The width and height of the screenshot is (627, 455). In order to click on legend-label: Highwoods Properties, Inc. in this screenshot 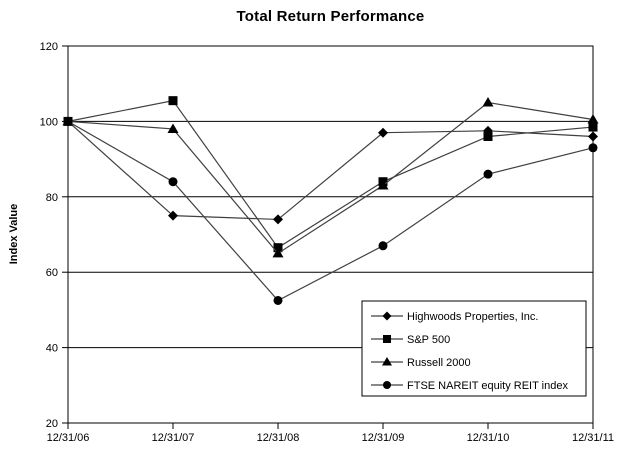, I will do `click(472, 317)`.